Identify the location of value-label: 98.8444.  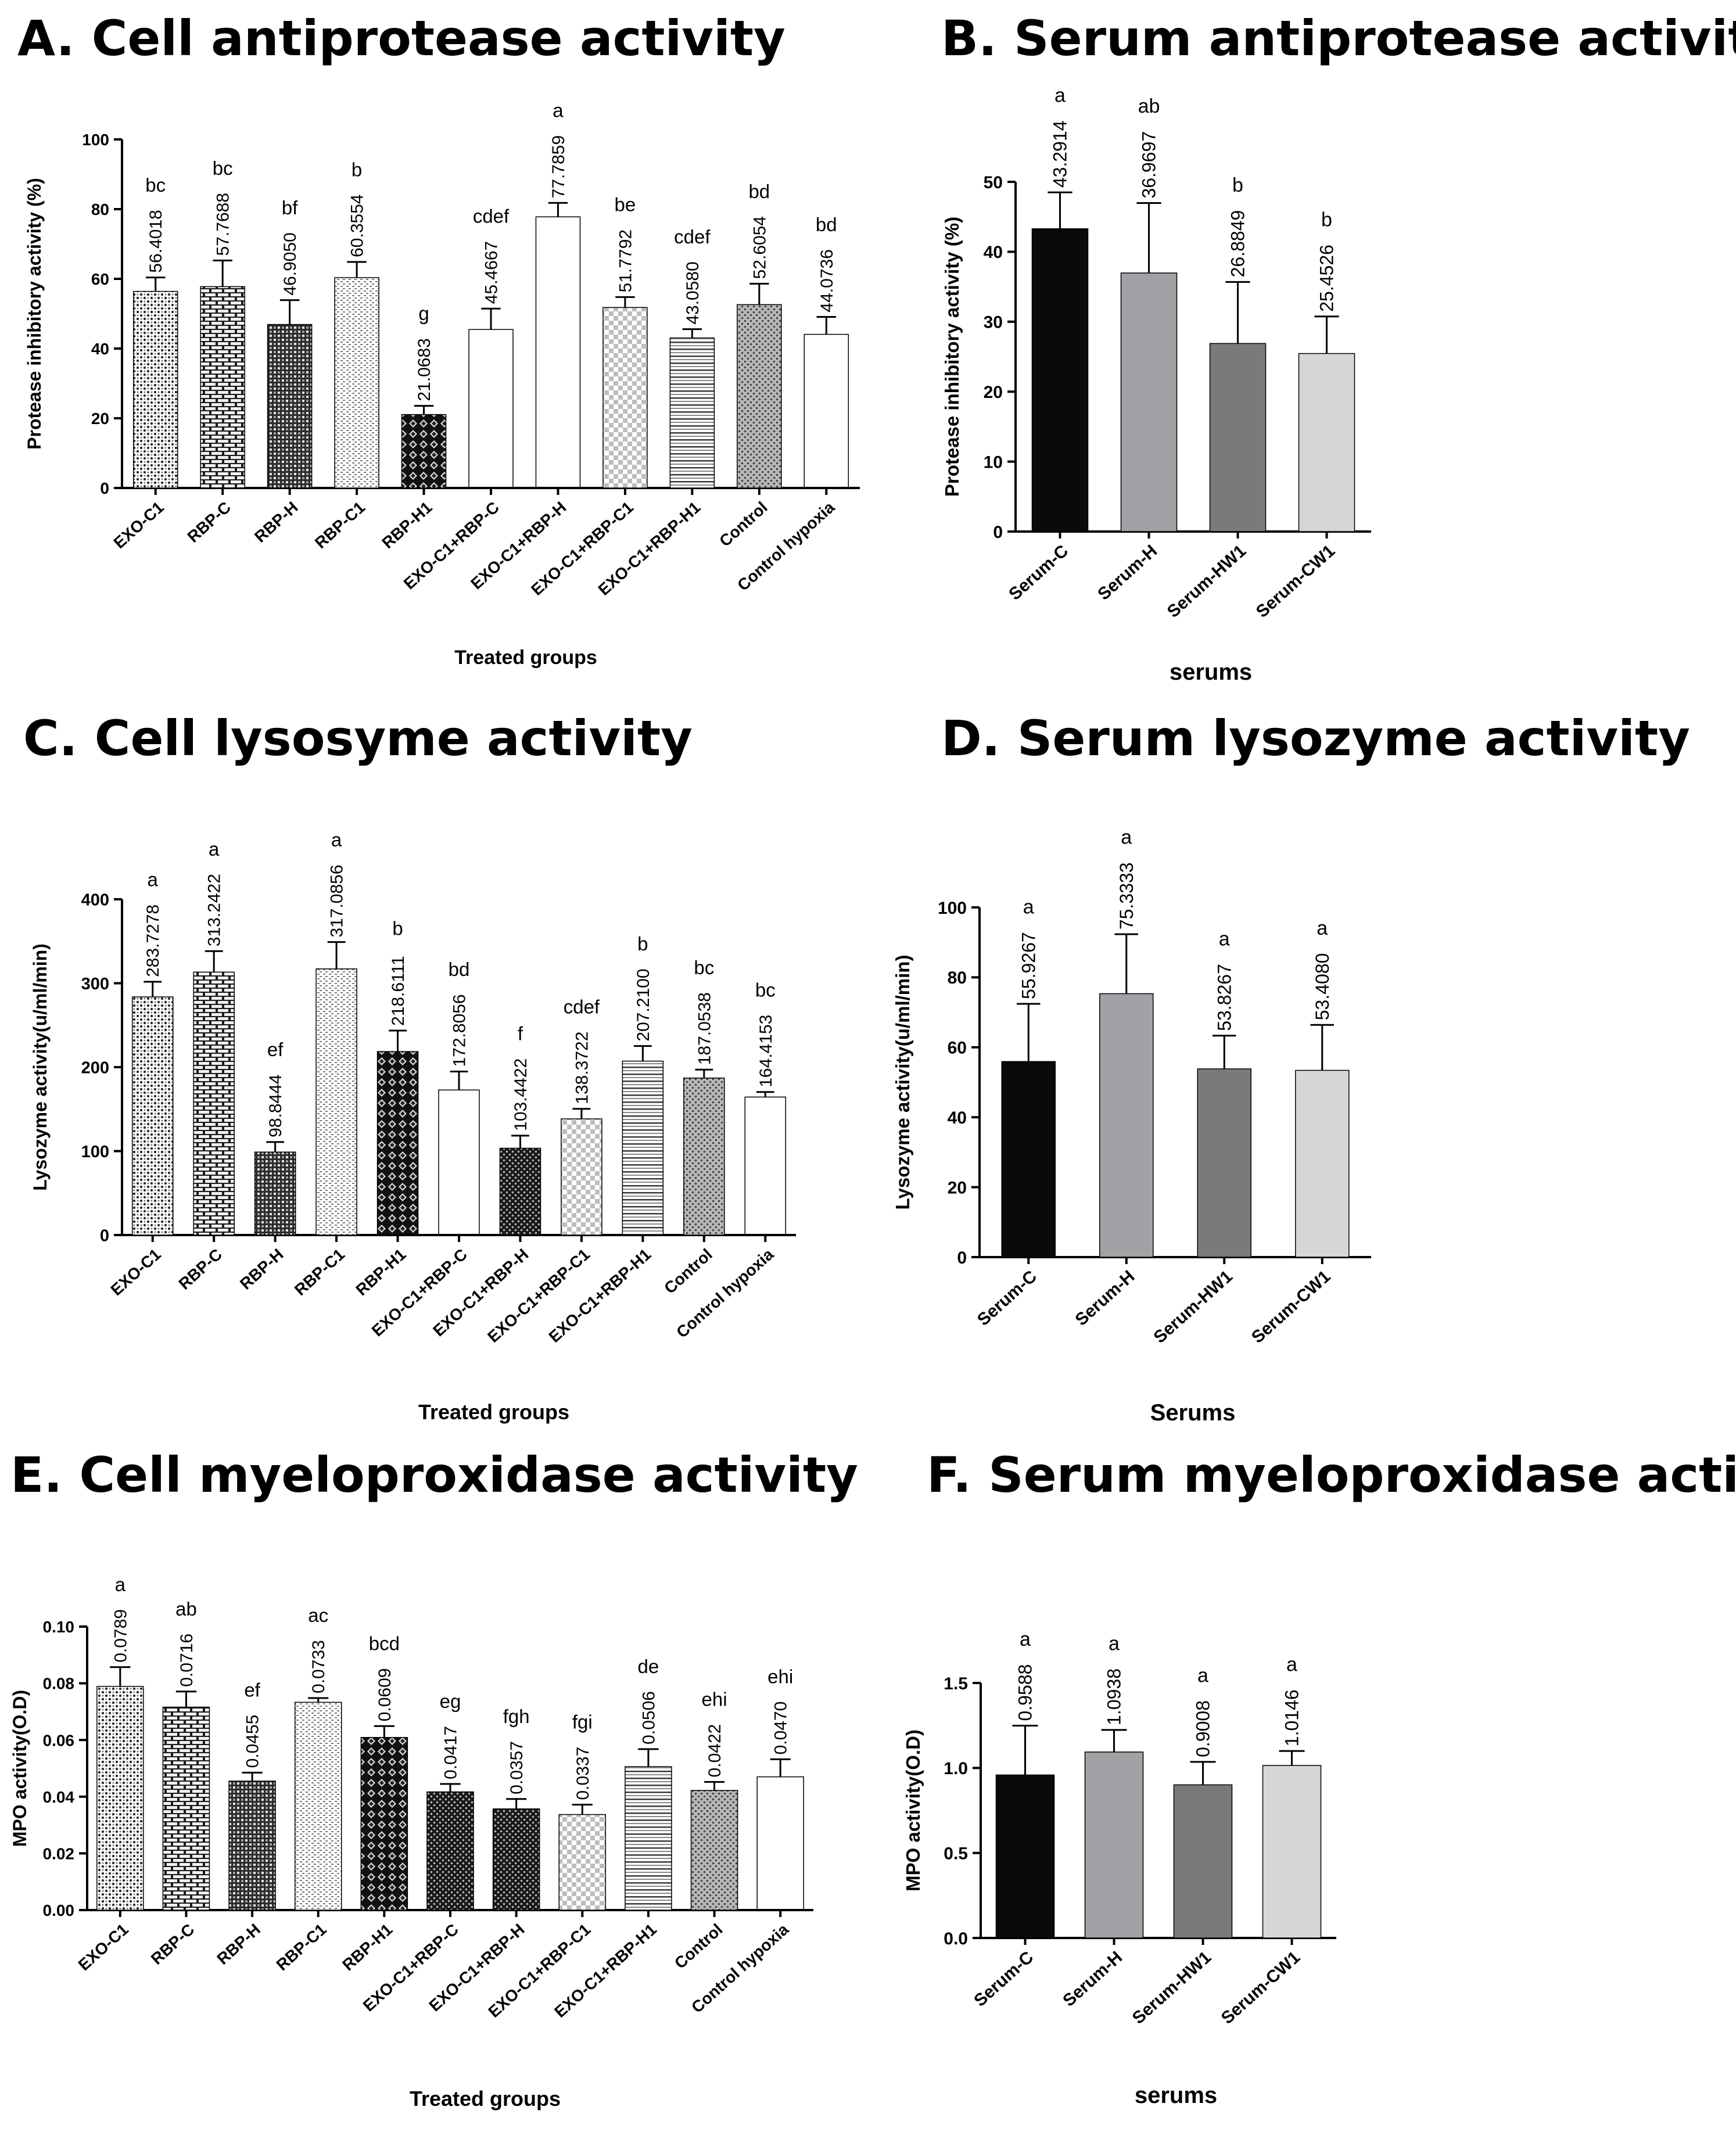
(275, 1105).